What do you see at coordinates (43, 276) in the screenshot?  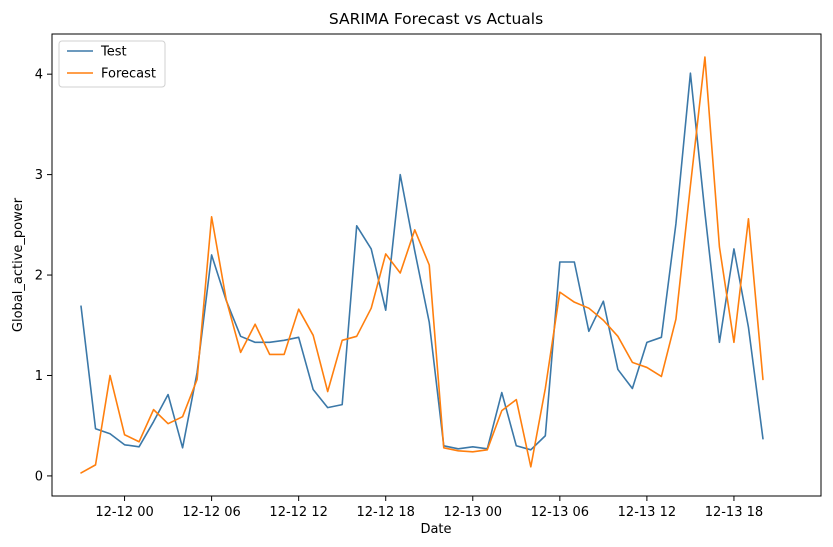 I see `y-axis: 0 1 2 3 4` at bounding box center [43, 276].